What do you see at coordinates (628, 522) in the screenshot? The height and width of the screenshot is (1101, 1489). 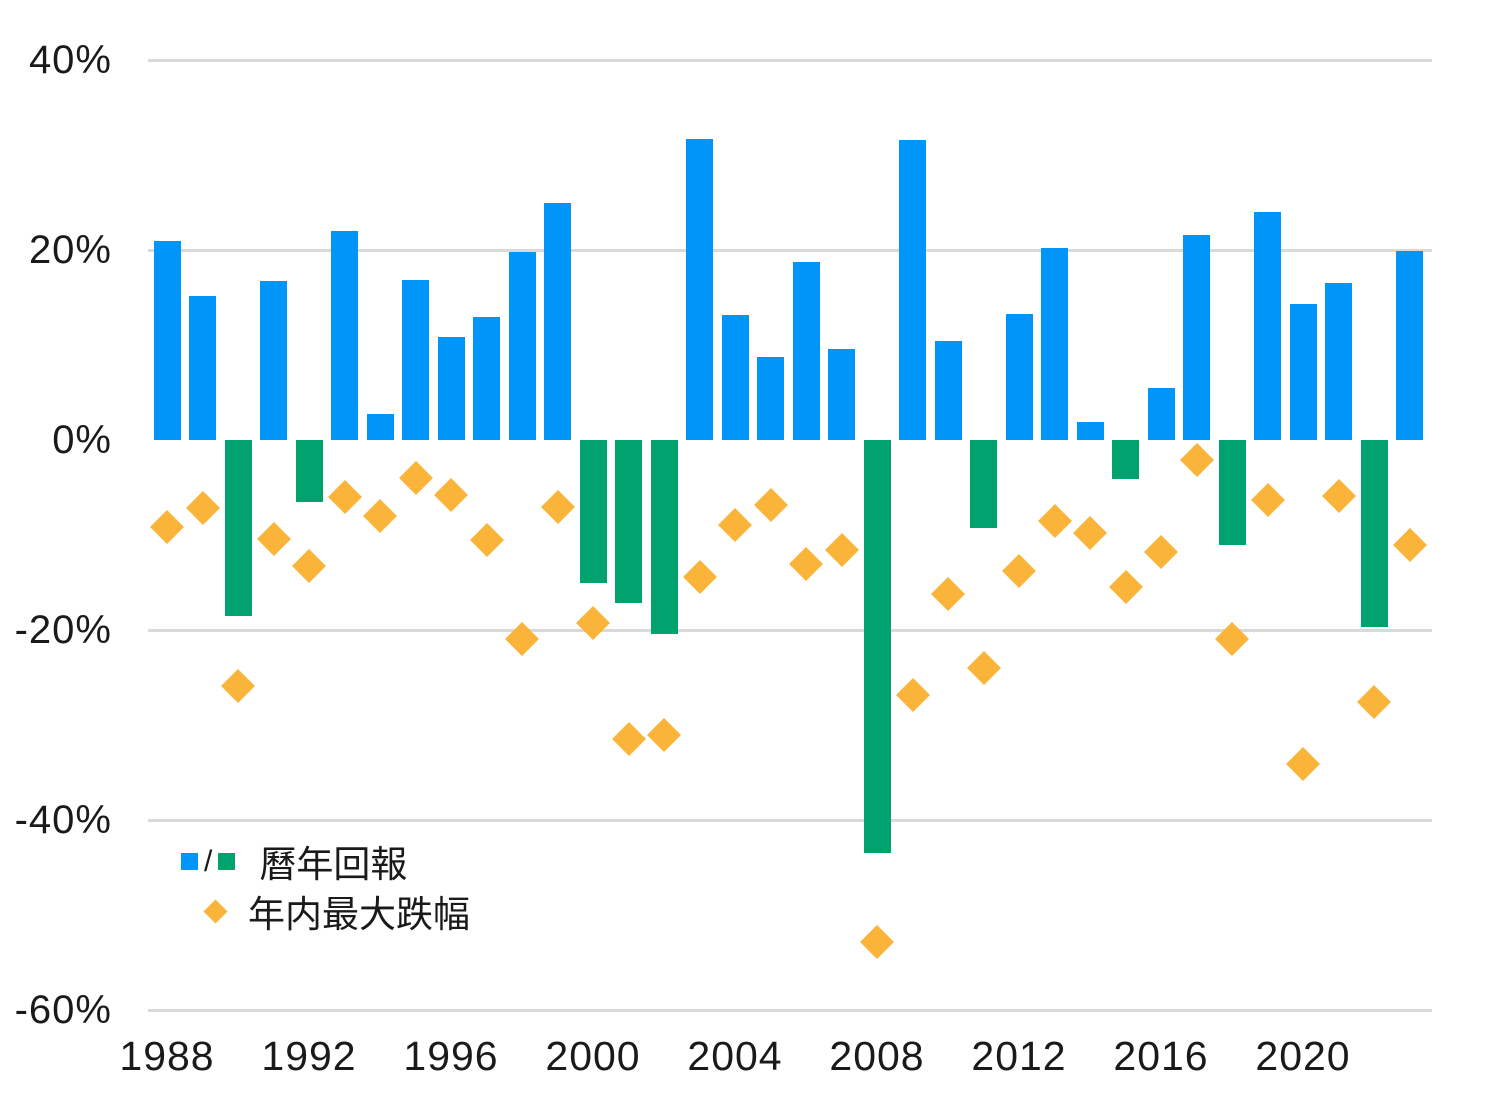 I see `return-bar-2001` at bounding box center [628, 522].